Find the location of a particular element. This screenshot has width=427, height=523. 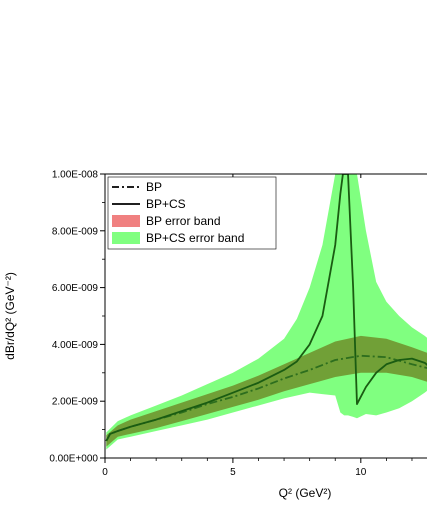

legend-label-bp-error-band: BP error band is located at coordinates (183, 221).